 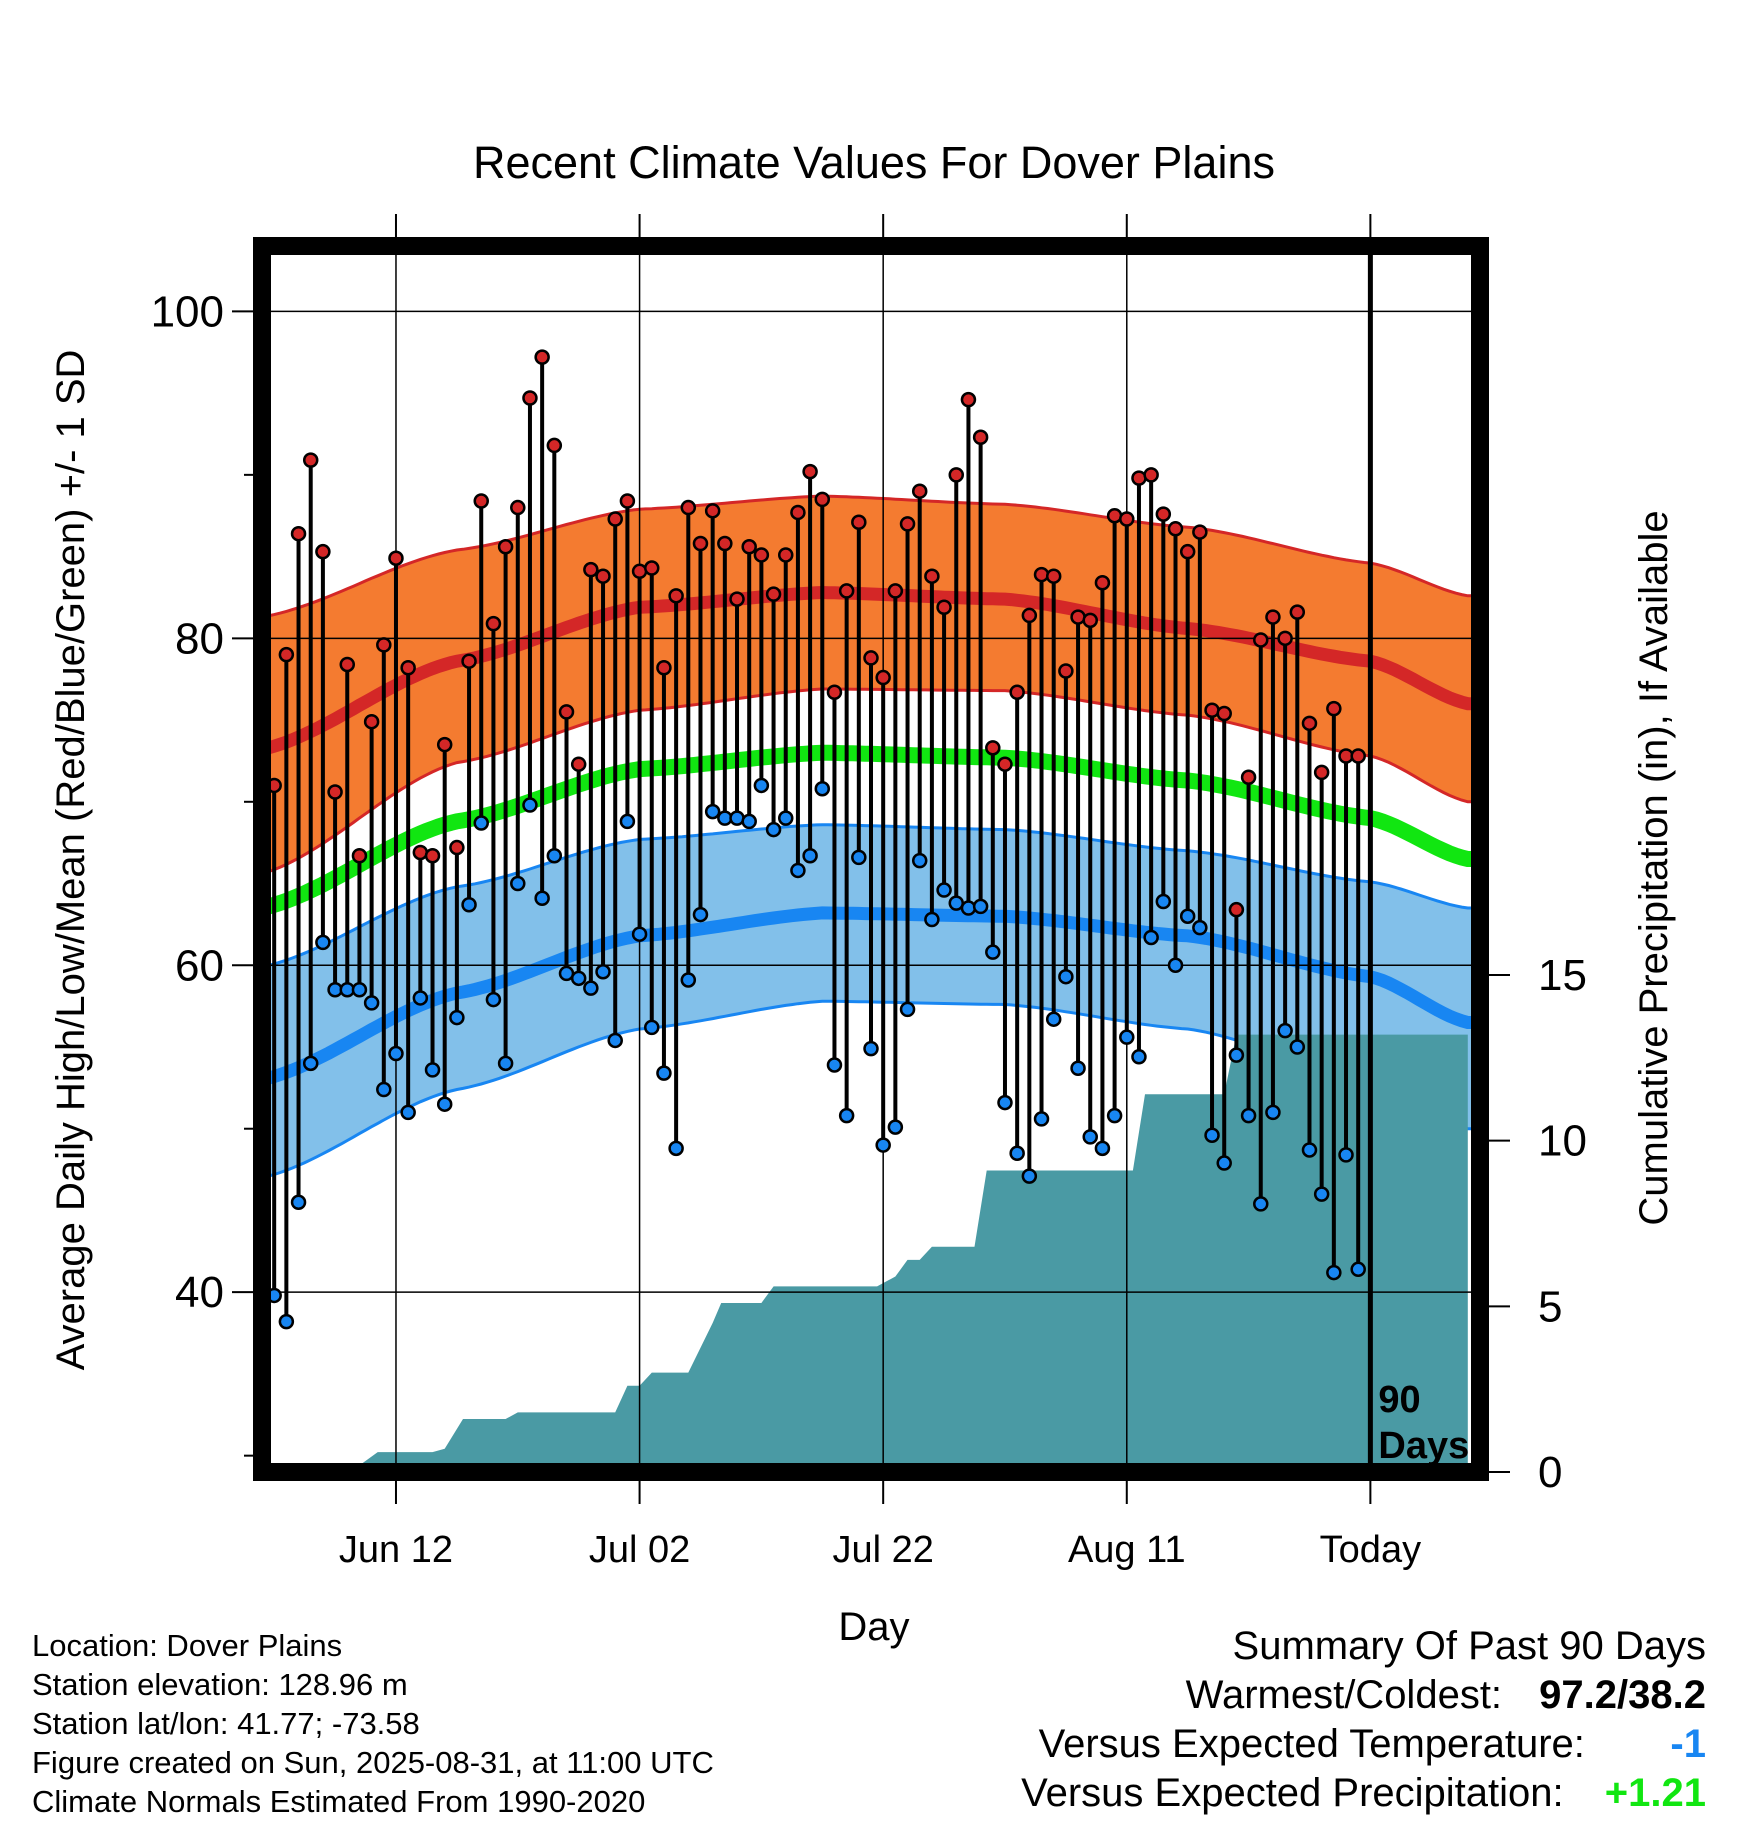 I want to click on temp-vs-expected-value: -1, so click(x=1688, y=1744).